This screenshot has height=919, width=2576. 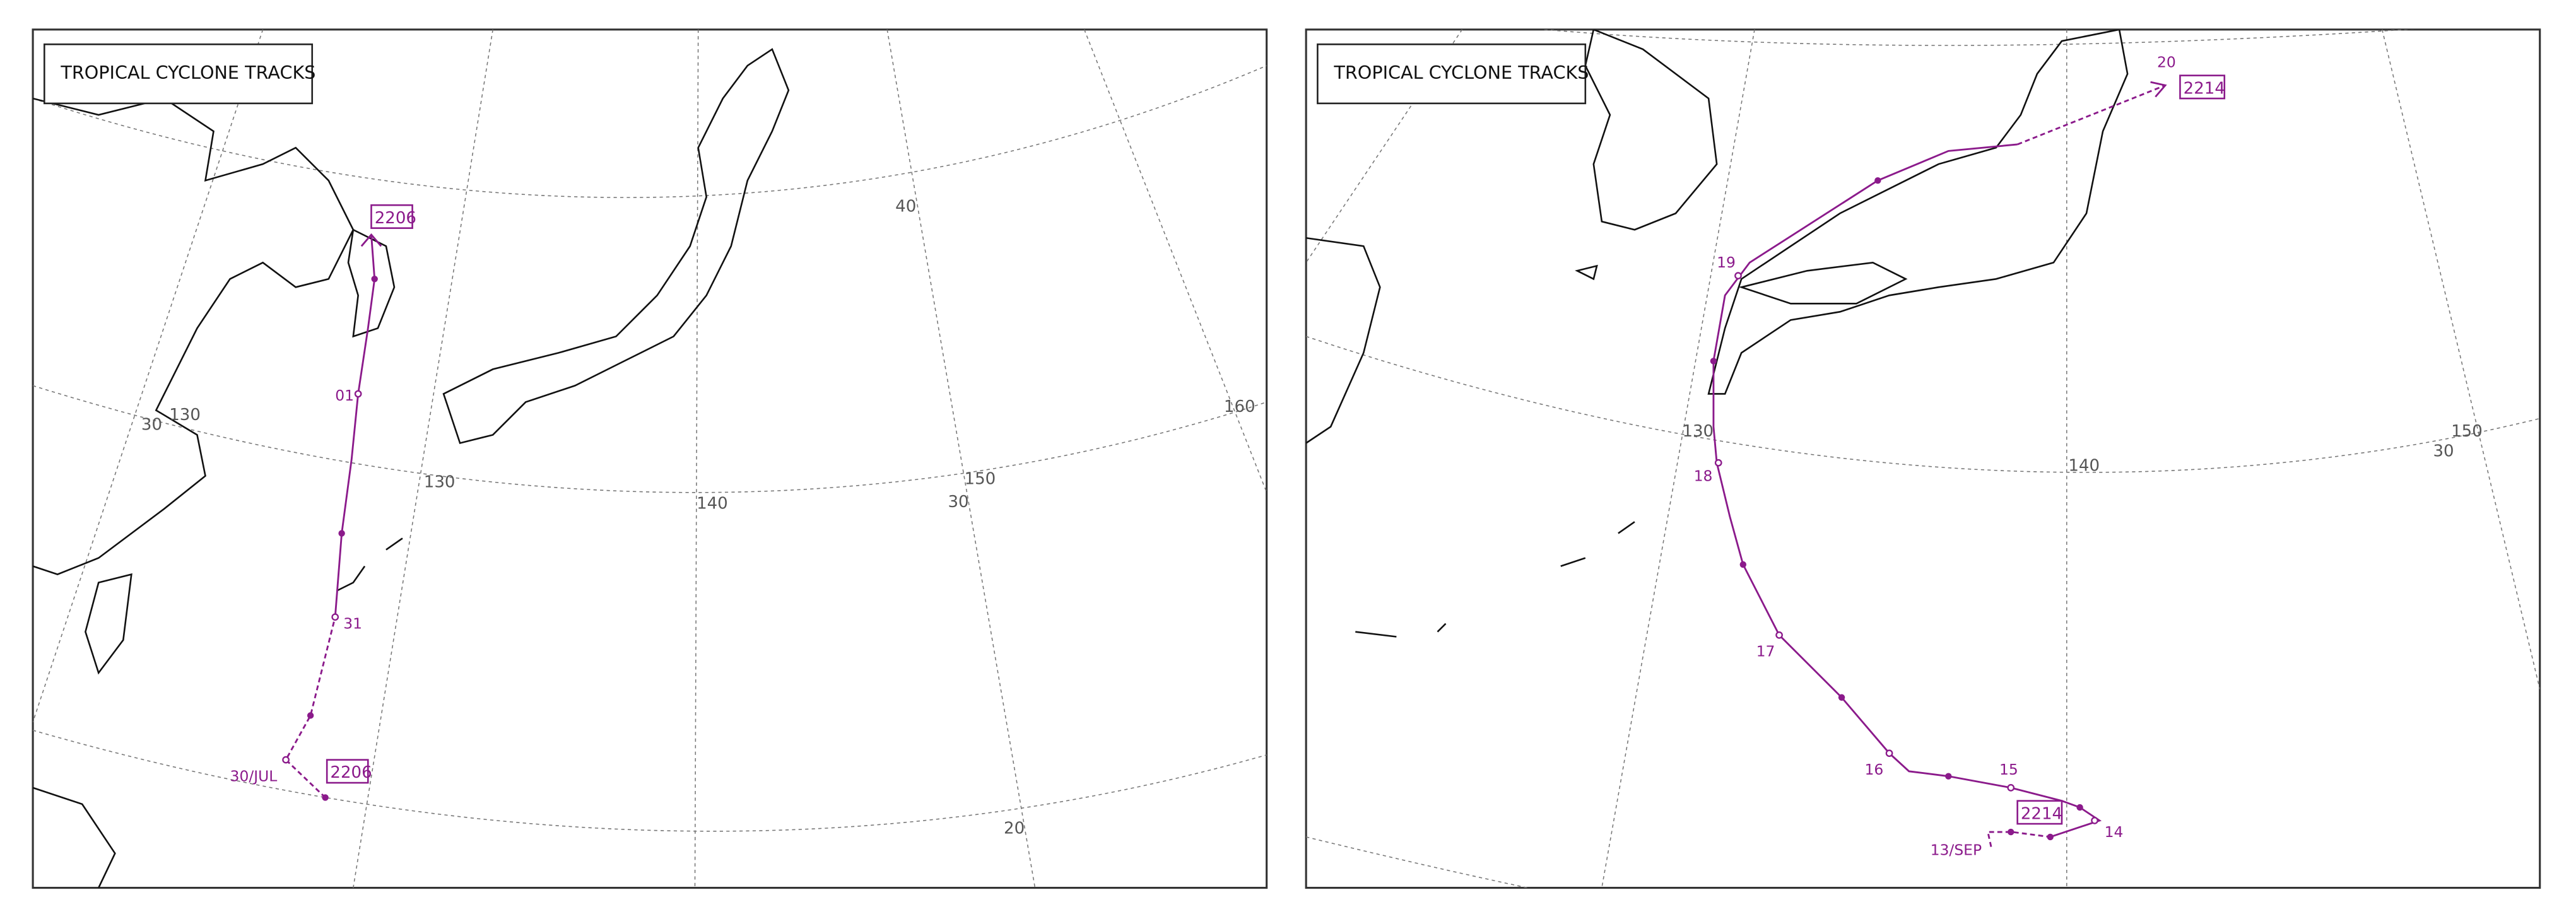 I want to click on track-label: 17, so click(x=1766, y=651).